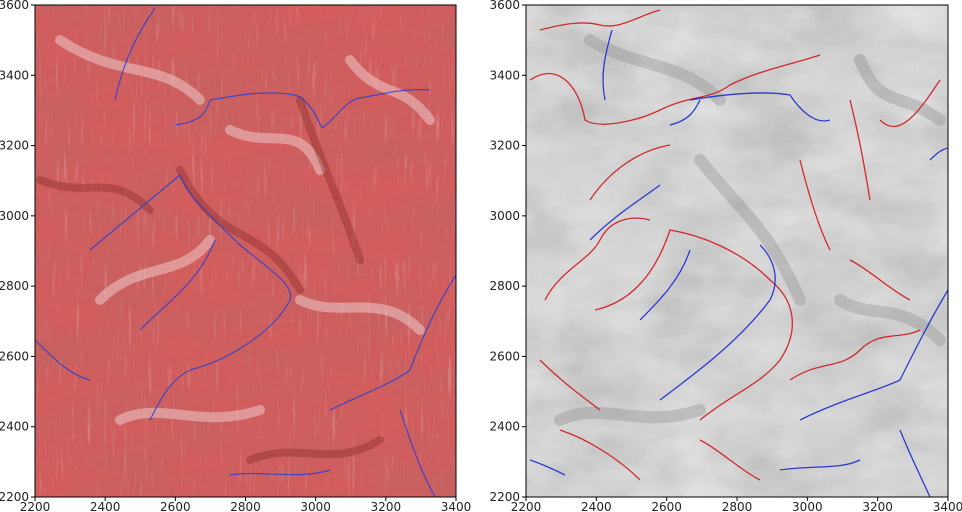 This screenshot has width=962, height=512. Describe the element at coordinates (17, 252) in the screenshot. I see `left-y-ticks: 2200 2400 2600 2800 3000 3200 3400 3600` at that location.